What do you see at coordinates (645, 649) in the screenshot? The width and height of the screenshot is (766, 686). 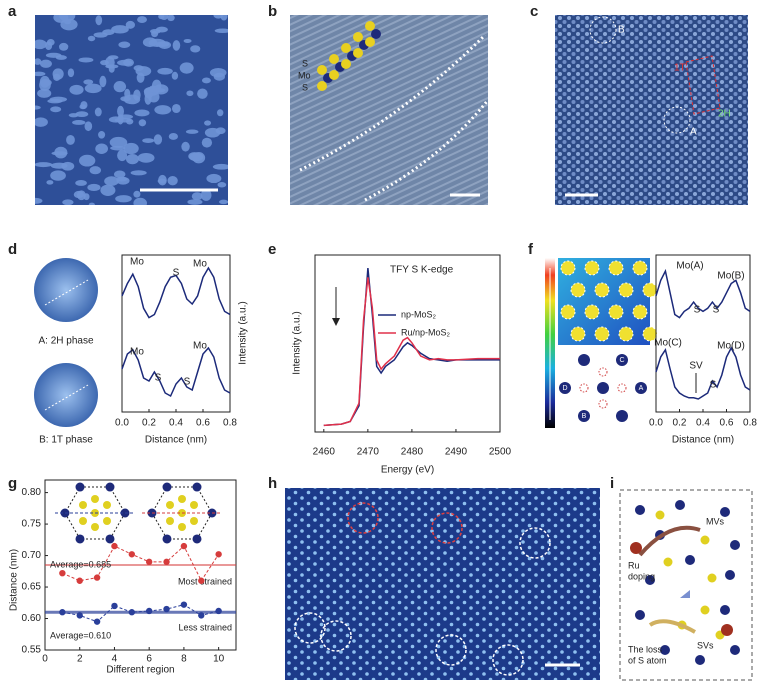 I see `label: The loss` at bounding box center [645, 649].